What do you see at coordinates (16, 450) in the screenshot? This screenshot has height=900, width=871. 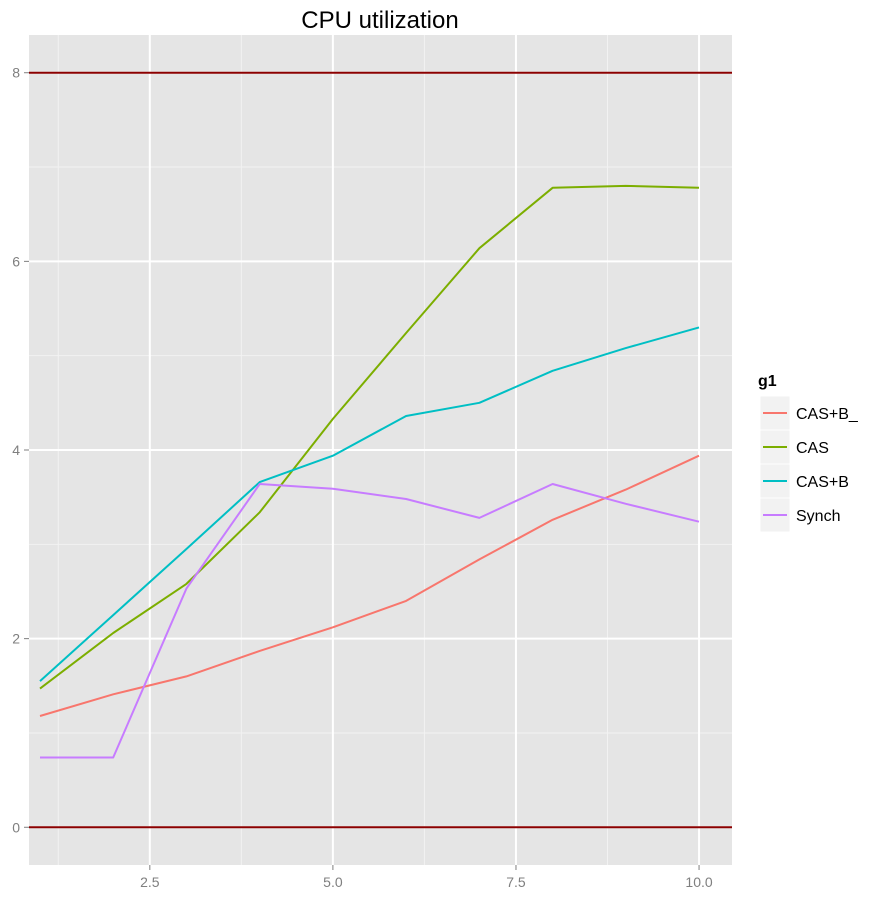 I see `y-tick-label: 4` at bounding box center [16, 450].